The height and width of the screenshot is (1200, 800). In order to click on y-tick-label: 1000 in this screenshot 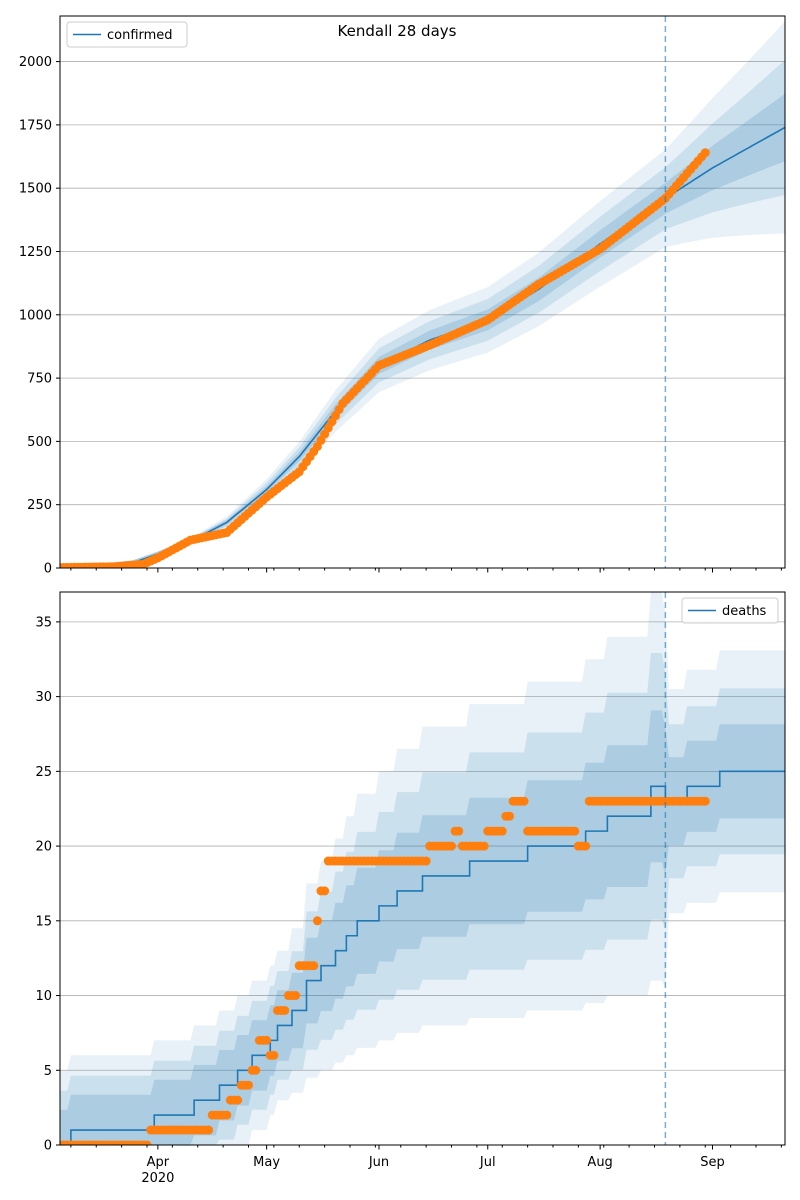, I will do `click(35, 315)`.